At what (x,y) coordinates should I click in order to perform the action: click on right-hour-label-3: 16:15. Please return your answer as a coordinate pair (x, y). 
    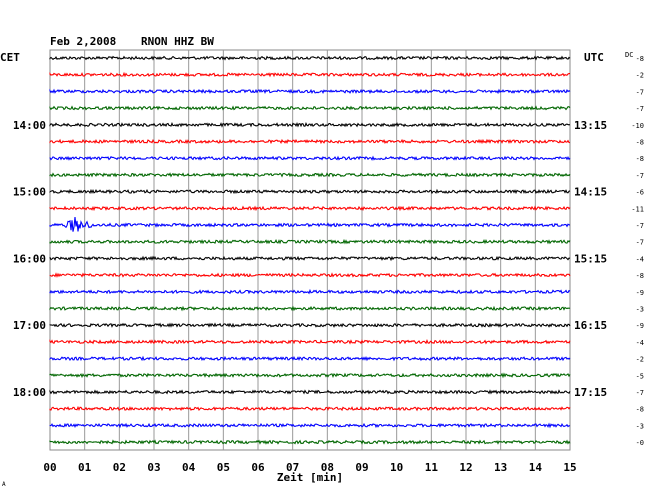
    Looking at the image, I should click on (590, 325).